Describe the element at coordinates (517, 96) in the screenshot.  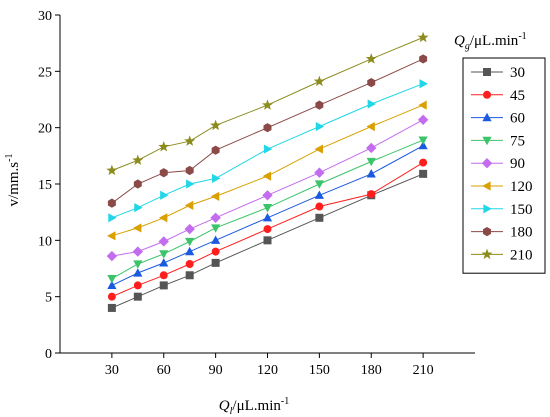
I see `legend-label-45: 45` at that location.